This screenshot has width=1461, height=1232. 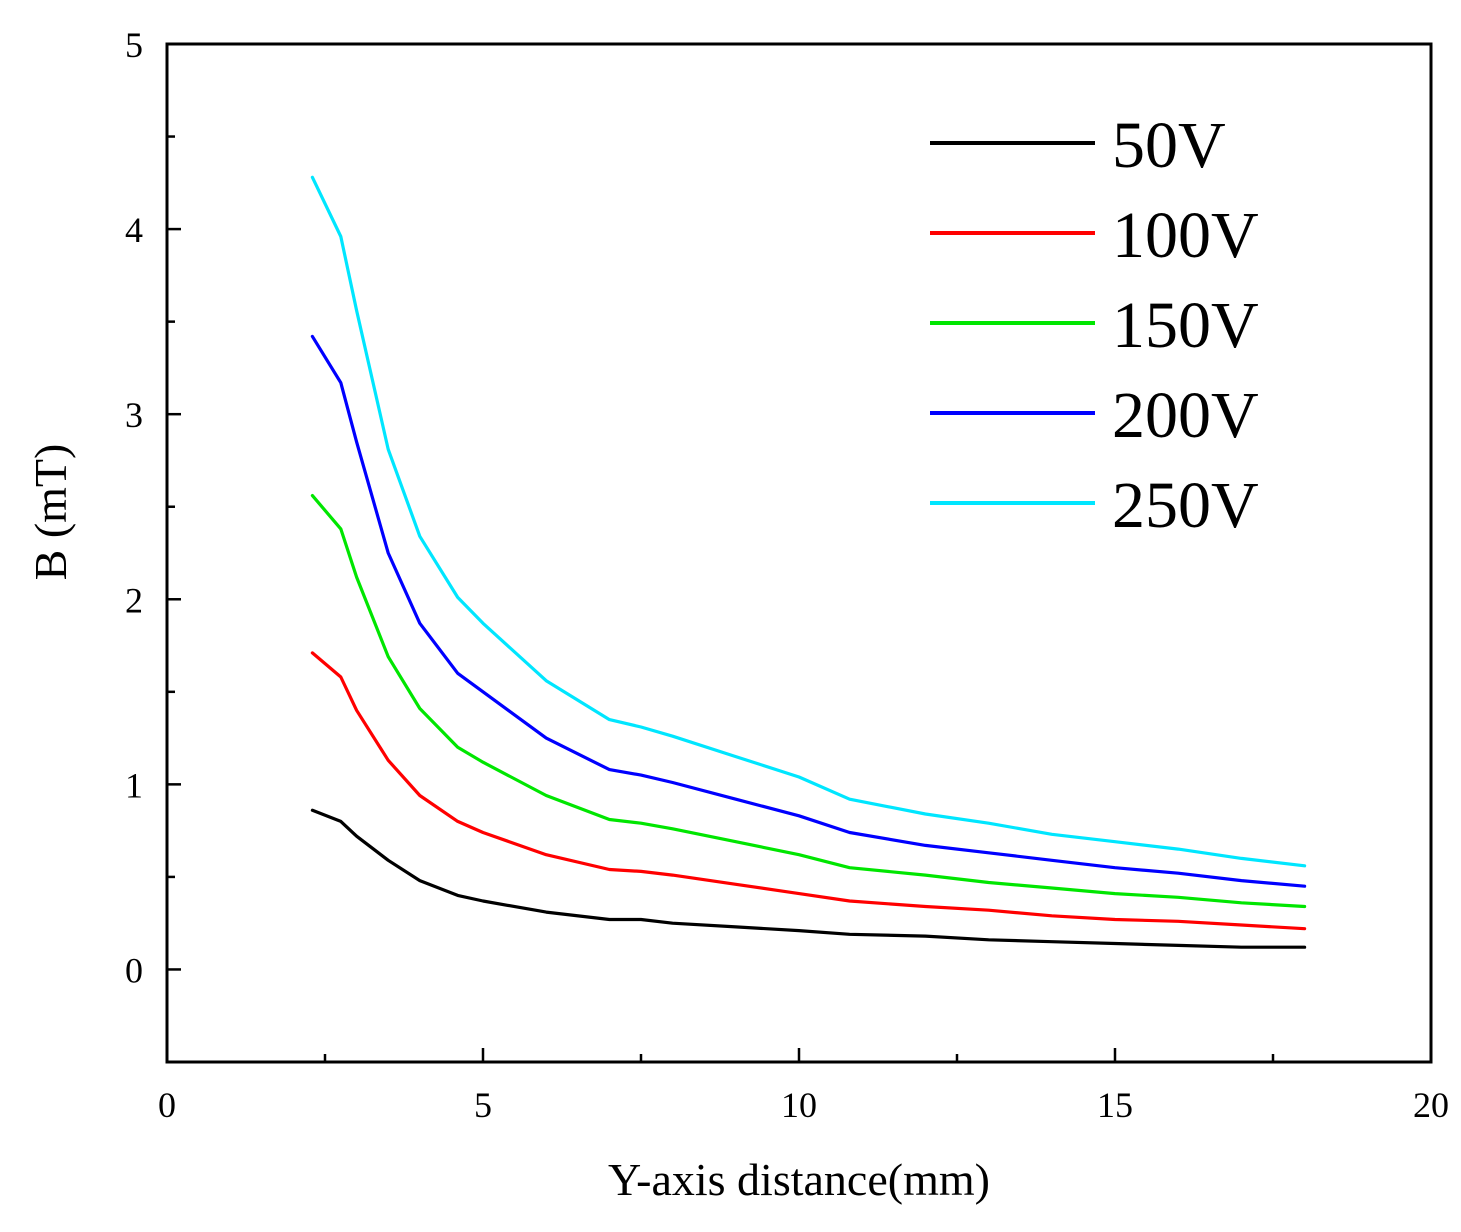 I want to click on x-tick-label: 0, so click(x=167, y=1105).